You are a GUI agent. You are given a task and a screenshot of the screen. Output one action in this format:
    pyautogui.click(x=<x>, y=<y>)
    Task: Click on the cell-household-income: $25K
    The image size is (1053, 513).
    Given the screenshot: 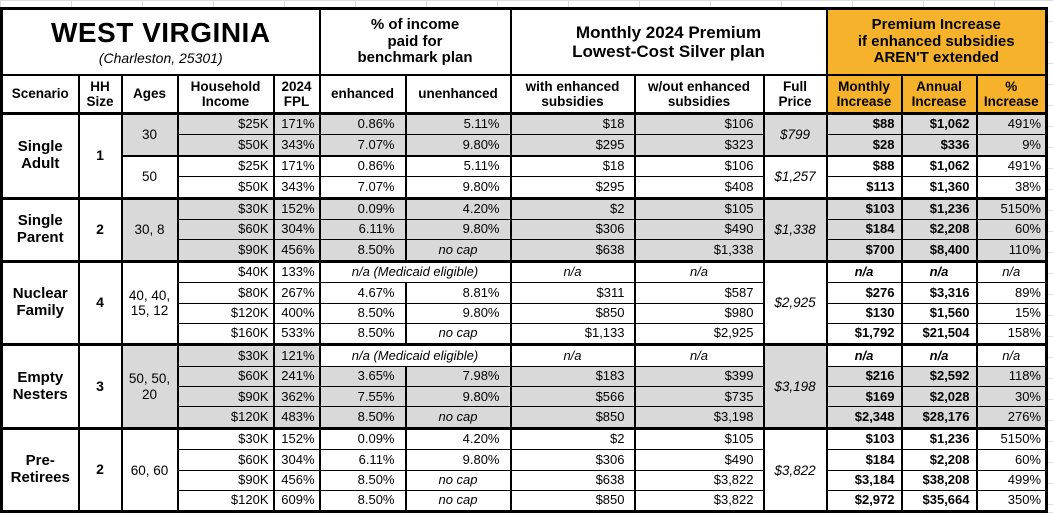 What is the action you would take?
    pyautogui.click(x=225, y=165)
    